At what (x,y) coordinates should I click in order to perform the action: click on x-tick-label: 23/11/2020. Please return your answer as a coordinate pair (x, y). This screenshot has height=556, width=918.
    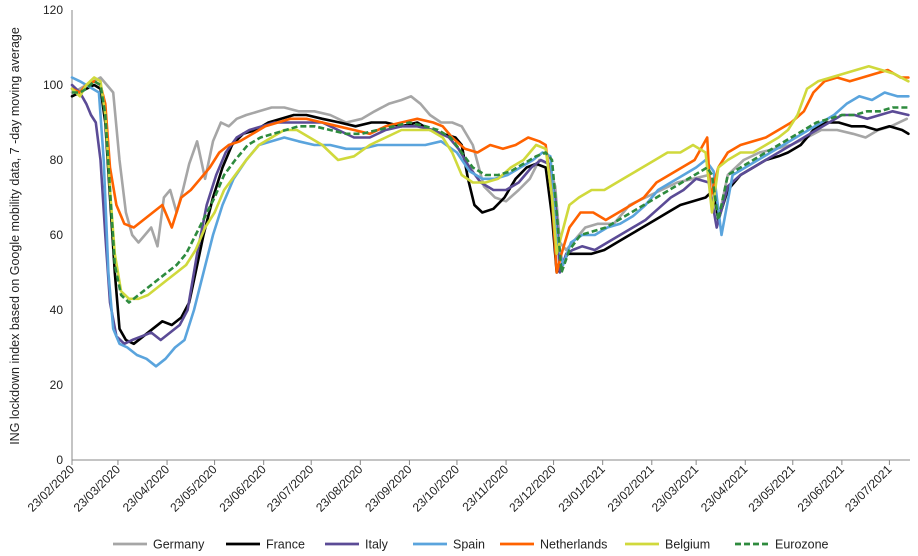
    Looking at the image, I should click on (485, 488).